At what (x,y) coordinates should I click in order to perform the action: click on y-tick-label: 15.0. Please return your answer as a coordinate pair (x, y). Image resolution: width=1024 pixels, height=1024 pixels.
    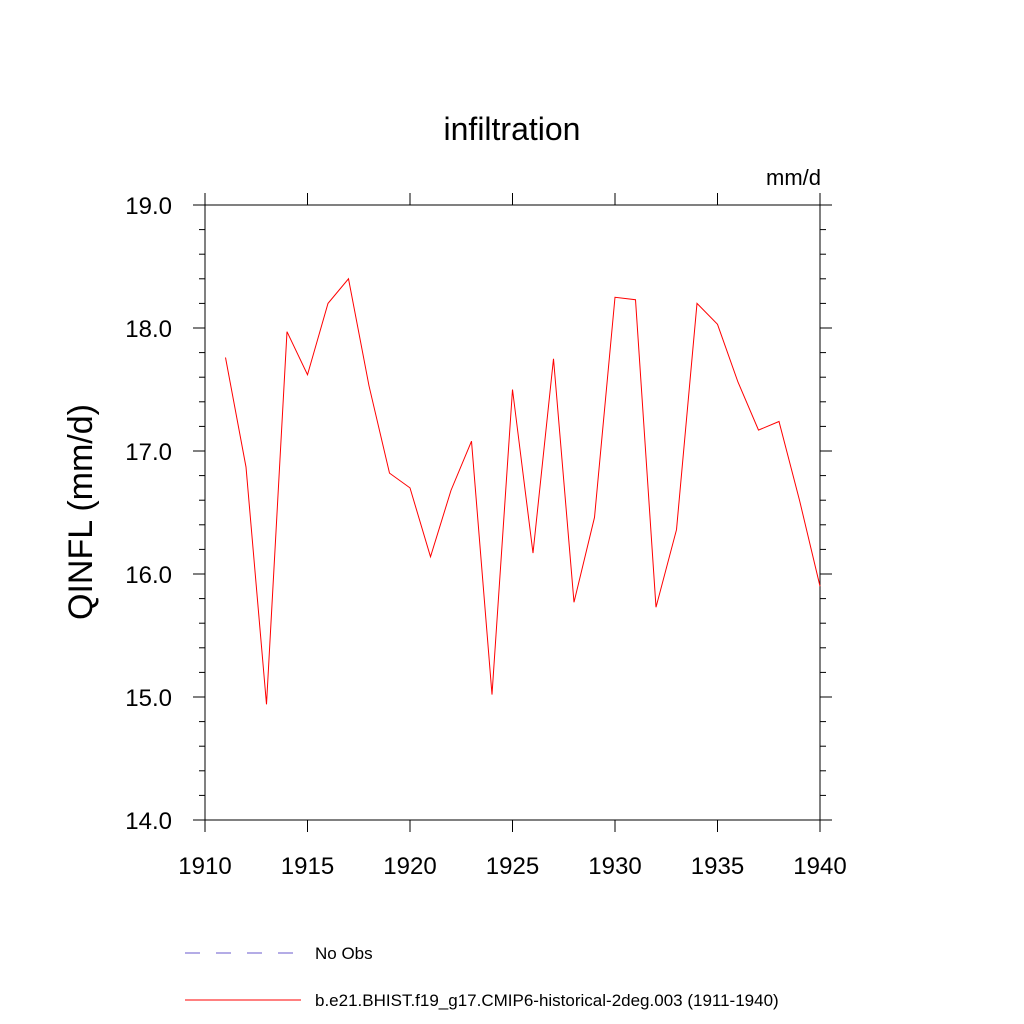
    Looking at the image, I should click on (148, 698).